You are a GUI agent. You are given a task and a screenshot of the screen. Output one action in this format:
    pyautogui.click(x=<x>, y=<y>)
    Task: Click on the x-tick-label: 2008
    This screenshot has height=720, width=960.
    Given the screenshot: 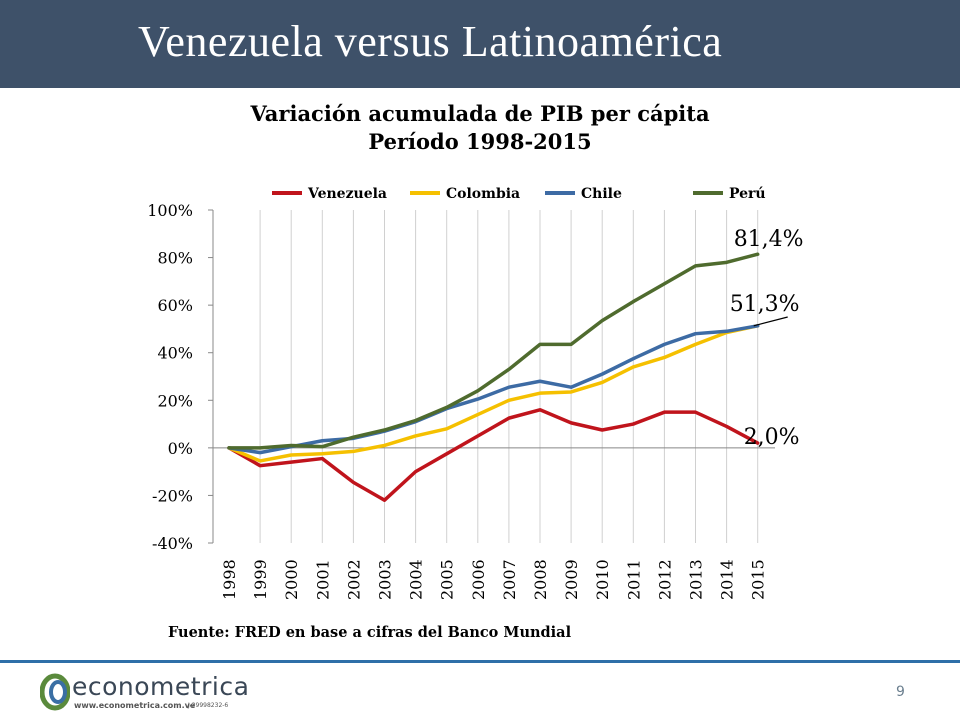 What is the action you would take?
    pyautogui.click(x=540, y=579)
    